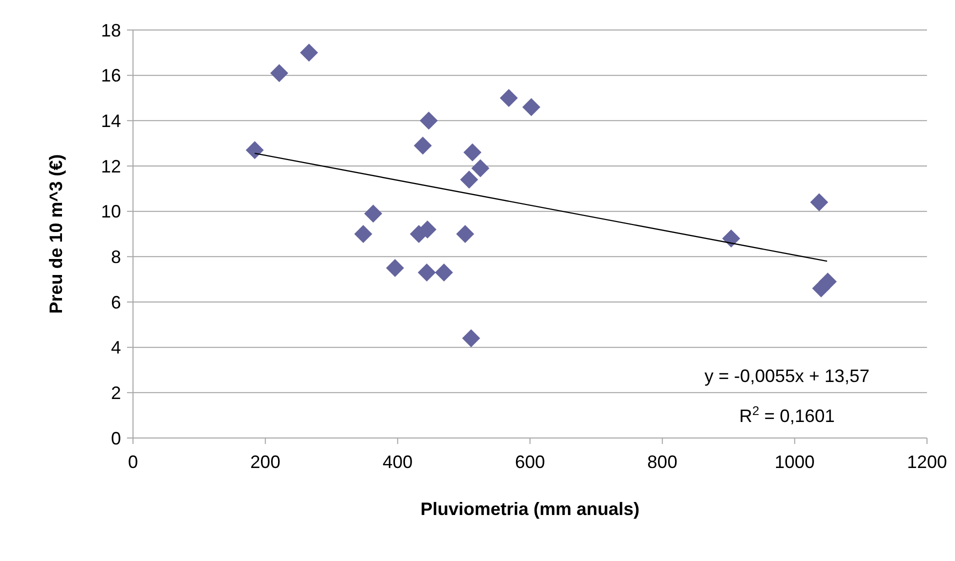  I want to click on y-tick-label: 0, so click(115, 438).